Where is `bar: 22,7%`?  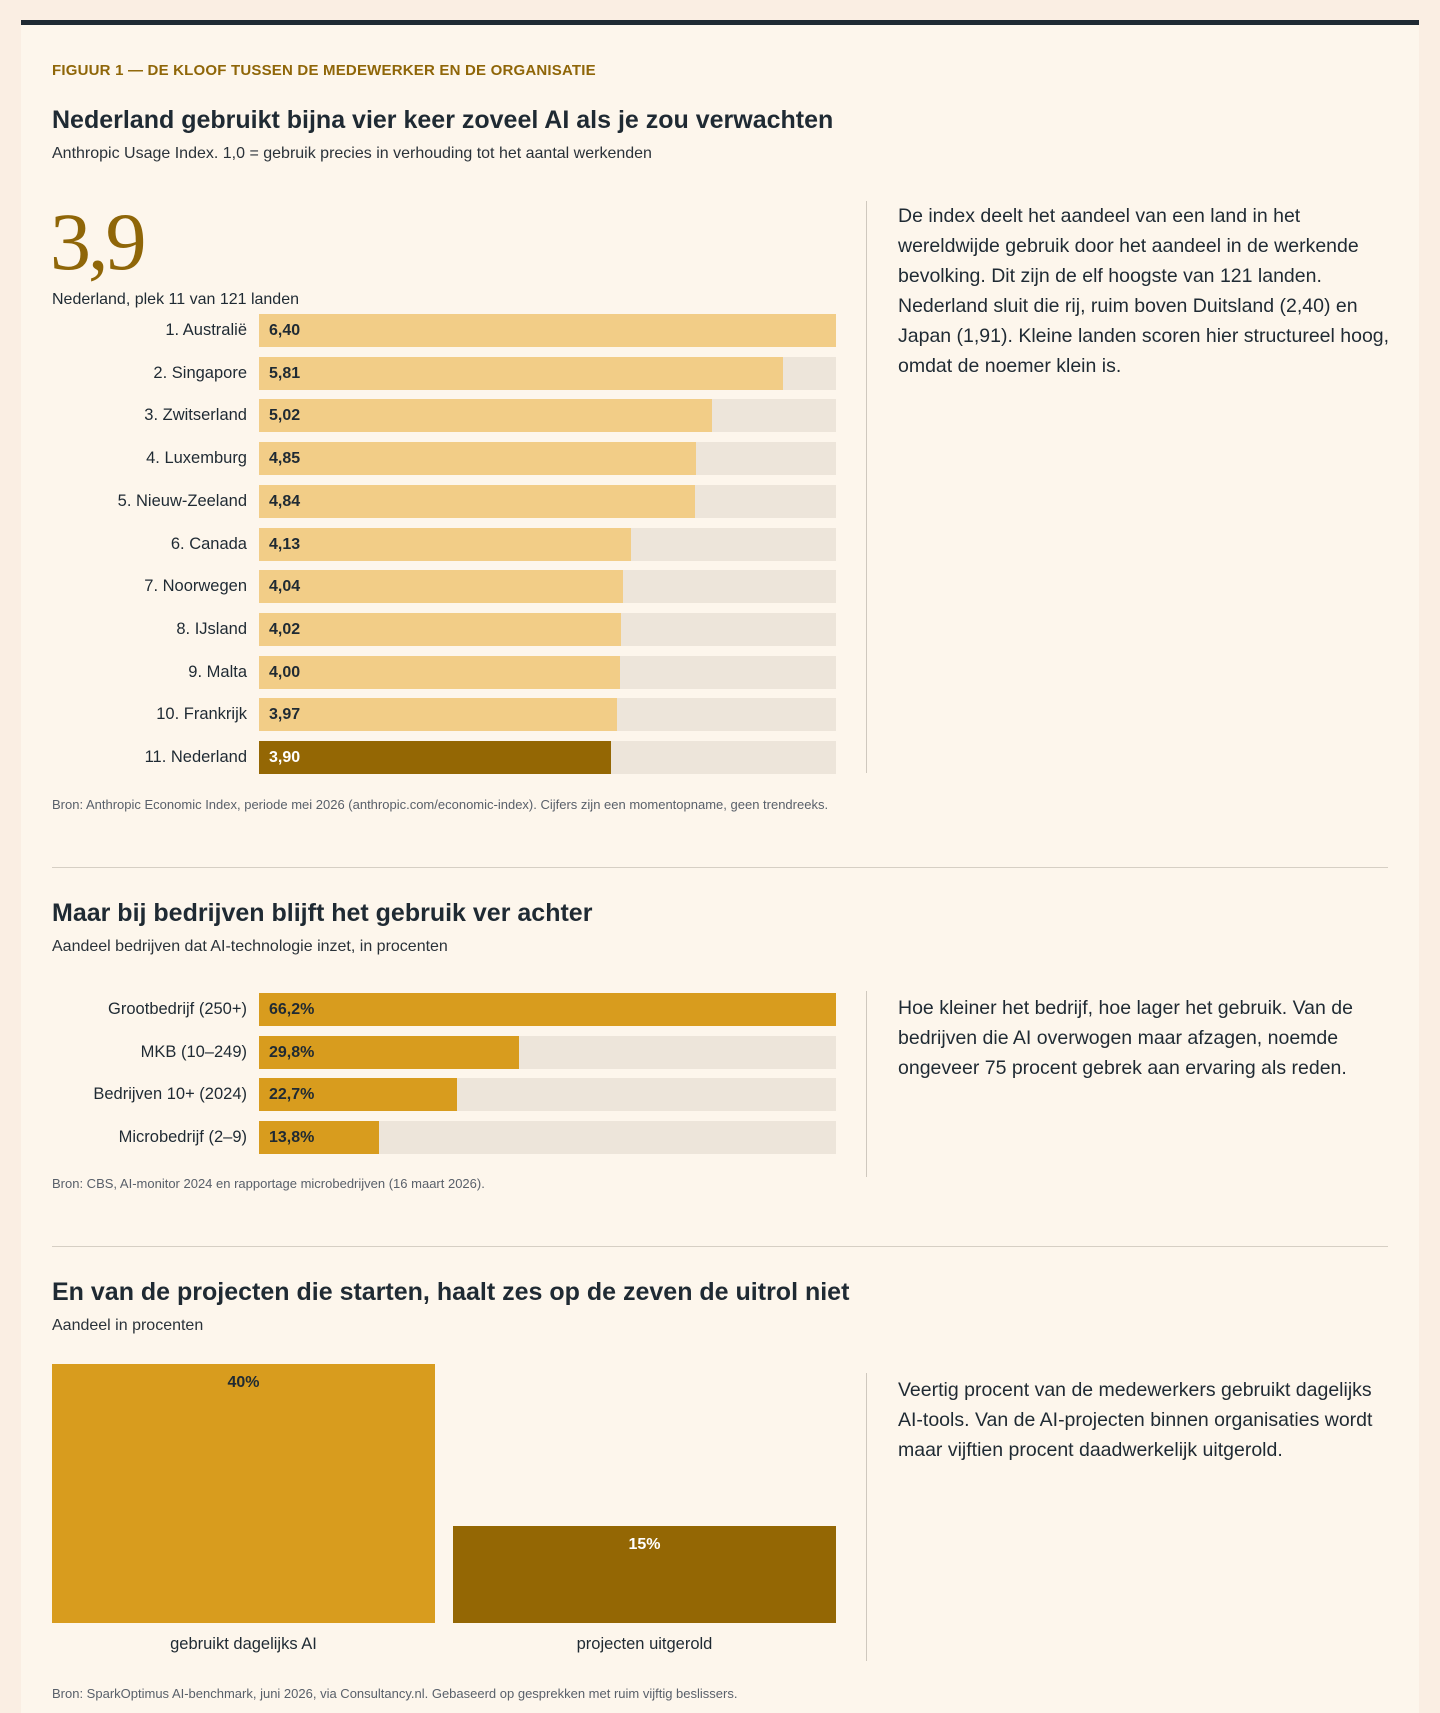
bar: 22,7% is located at coordinates (358, 1095).